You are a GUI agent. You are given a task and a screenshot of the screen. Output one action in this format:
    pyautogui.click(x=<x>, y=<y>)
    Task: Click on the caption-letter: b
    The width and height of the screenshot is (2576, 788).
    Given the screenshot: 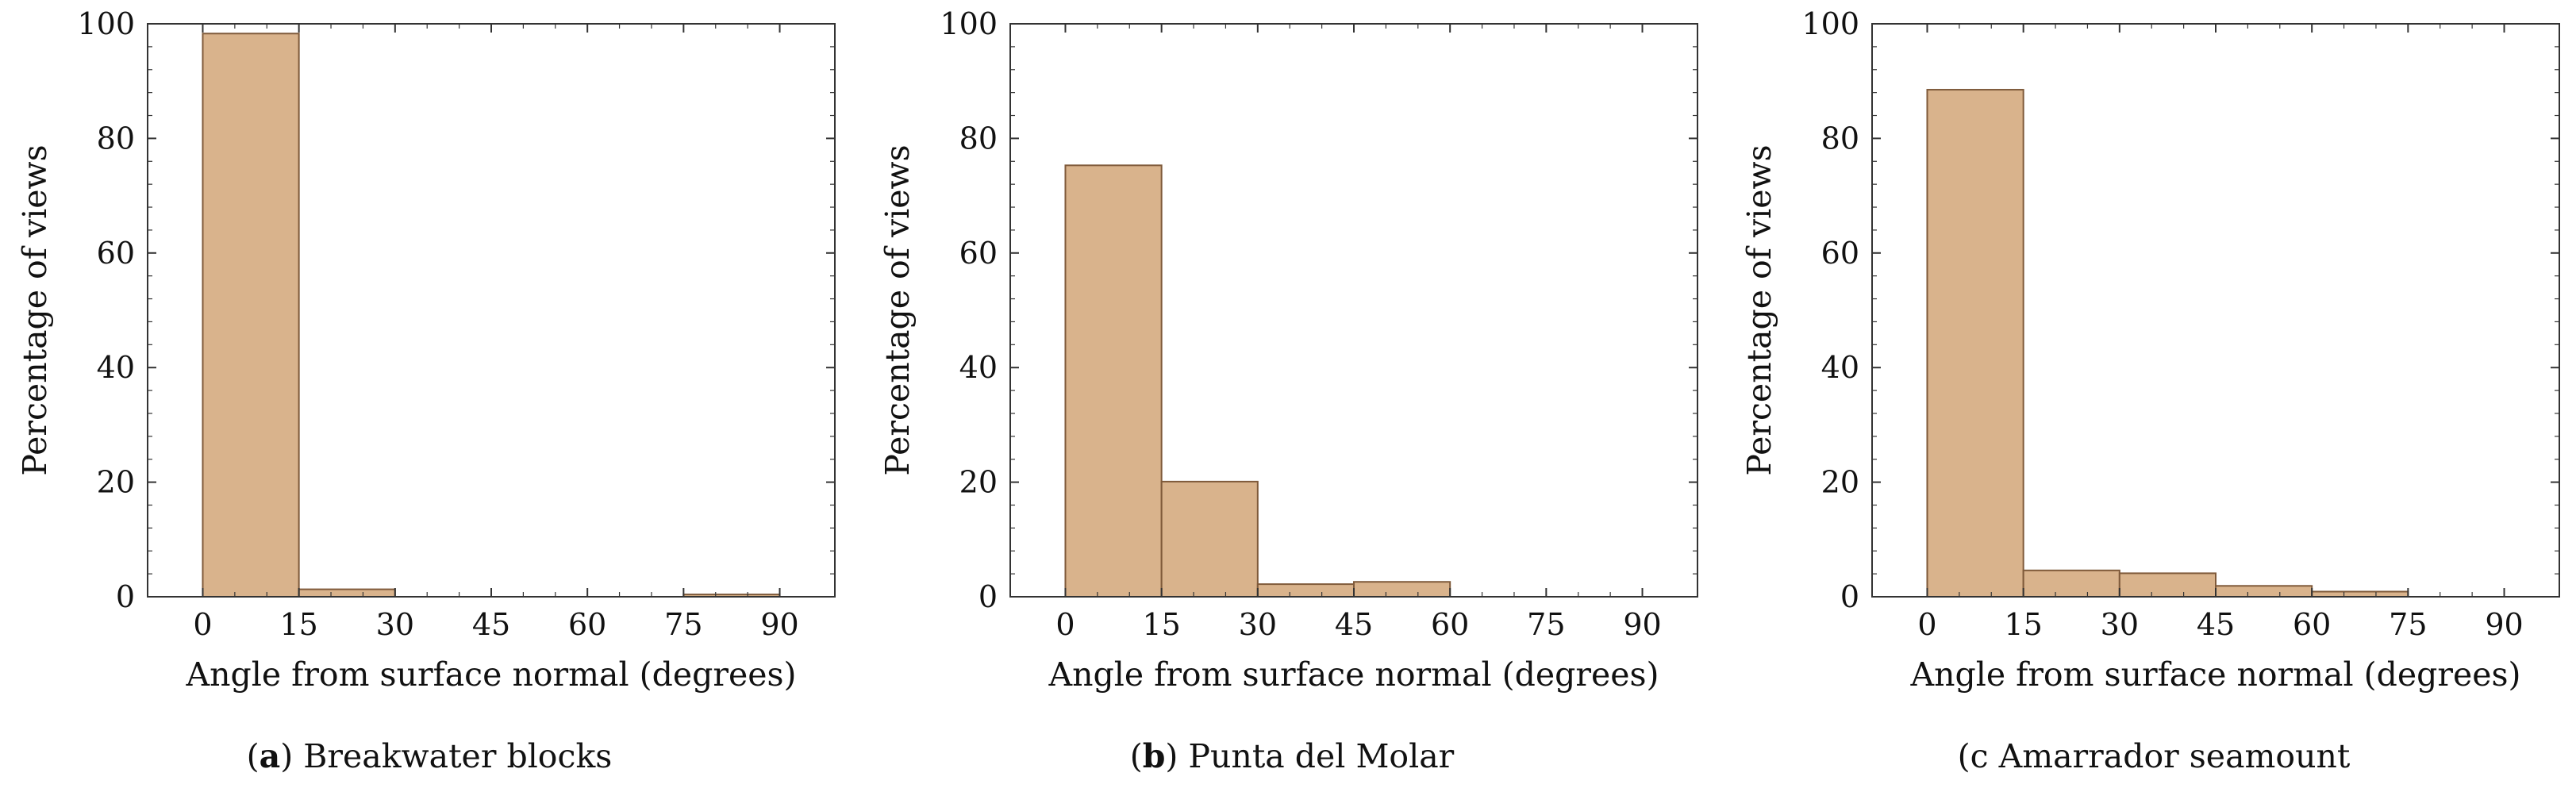 What is the action you would take?
    pyautogui.click(x=1154, y=756)
    